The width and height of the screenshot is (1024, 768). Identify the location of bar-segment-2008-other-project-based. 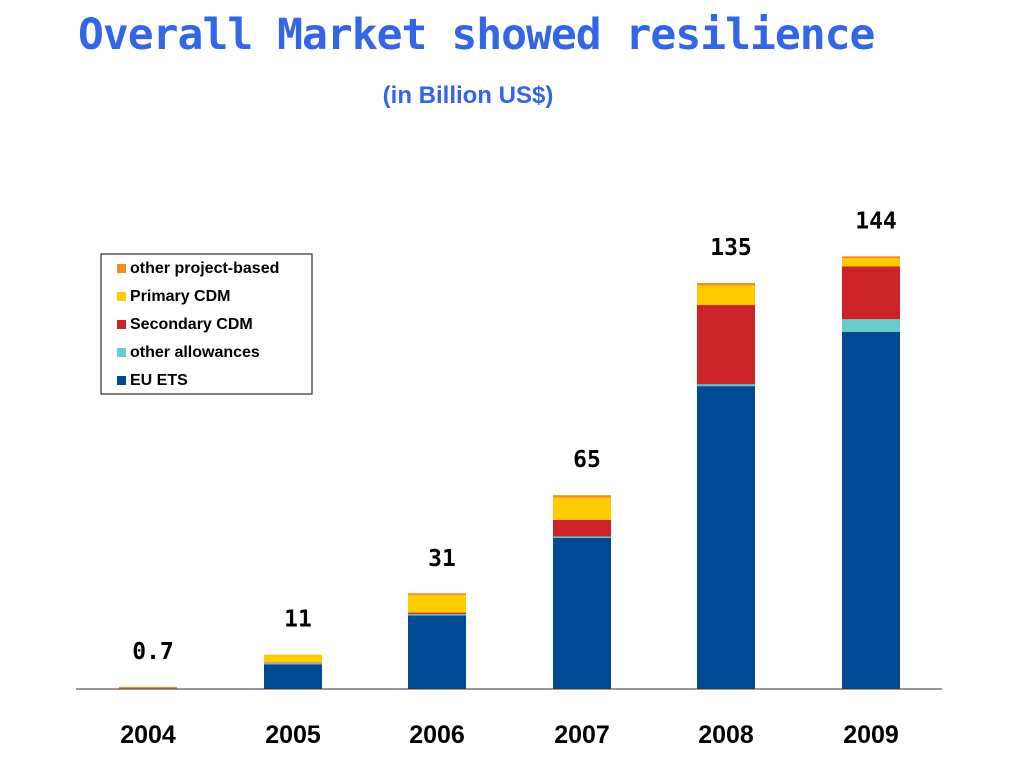
(726, 284).